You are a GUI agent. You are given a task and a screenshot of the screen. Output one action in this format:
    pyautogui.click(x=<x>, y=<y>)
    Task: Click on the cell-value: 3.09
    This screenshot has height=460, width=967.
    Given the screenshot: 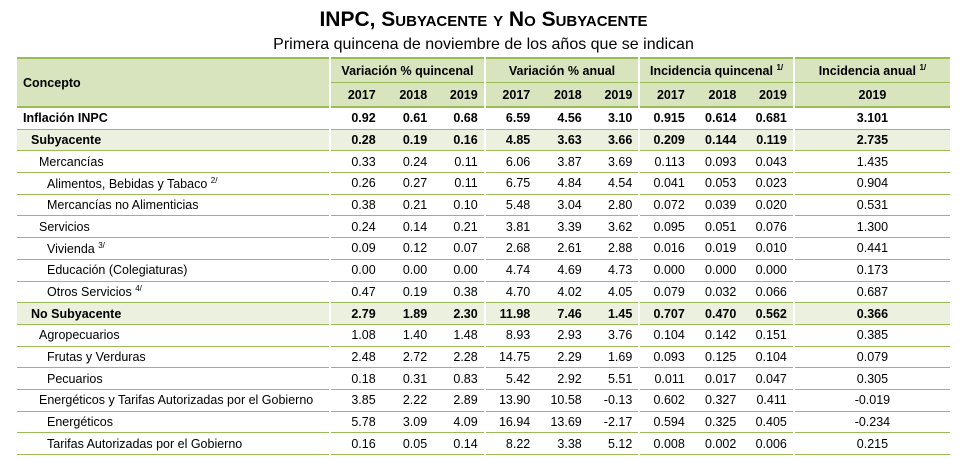 What is the action you would take?
    pyautogui.click(x=407, y=422)
    